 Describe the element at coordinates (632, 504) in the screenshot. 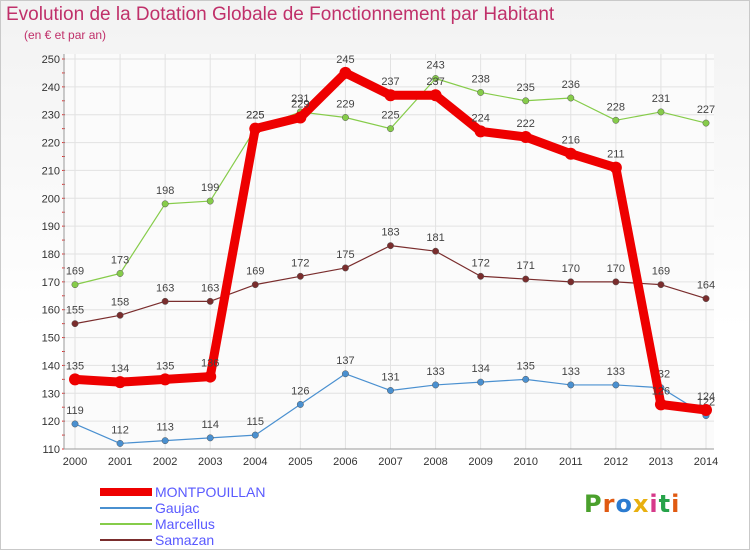

I see `proxiti-logo: Proxiti` at that location.